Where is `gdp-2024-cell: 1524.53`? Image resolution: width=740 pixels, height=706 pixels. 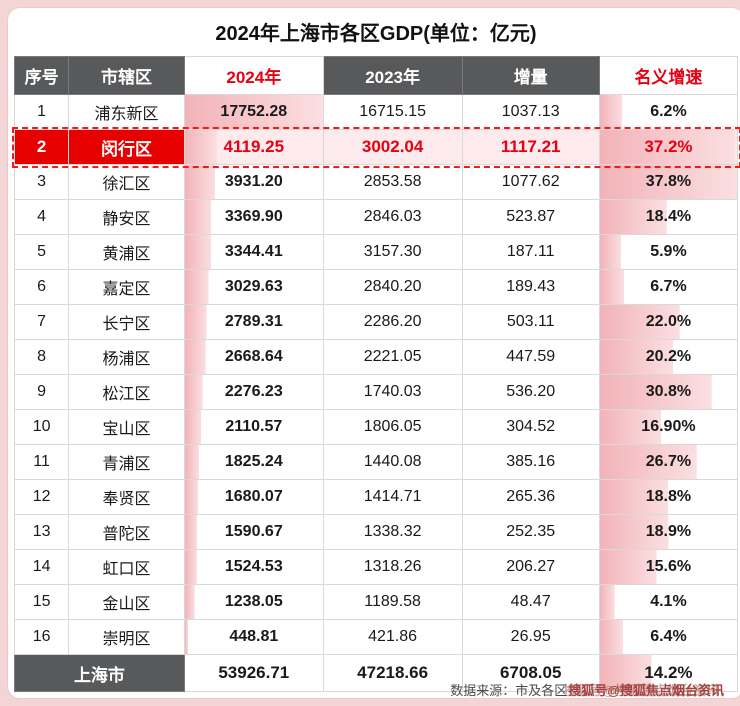 gdp-2024-cell: 1524.53 is located at coordinates (253, 567).